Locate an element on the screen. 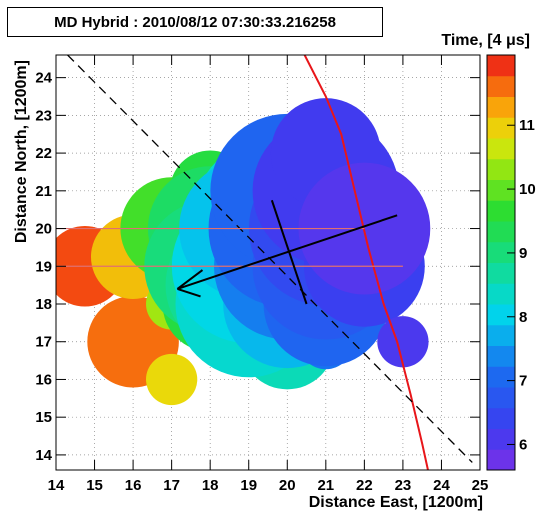 Image resolution: width=538 pixels, height=516 pixels. x-tick-label: 24 is located at coordinates (441, 485).